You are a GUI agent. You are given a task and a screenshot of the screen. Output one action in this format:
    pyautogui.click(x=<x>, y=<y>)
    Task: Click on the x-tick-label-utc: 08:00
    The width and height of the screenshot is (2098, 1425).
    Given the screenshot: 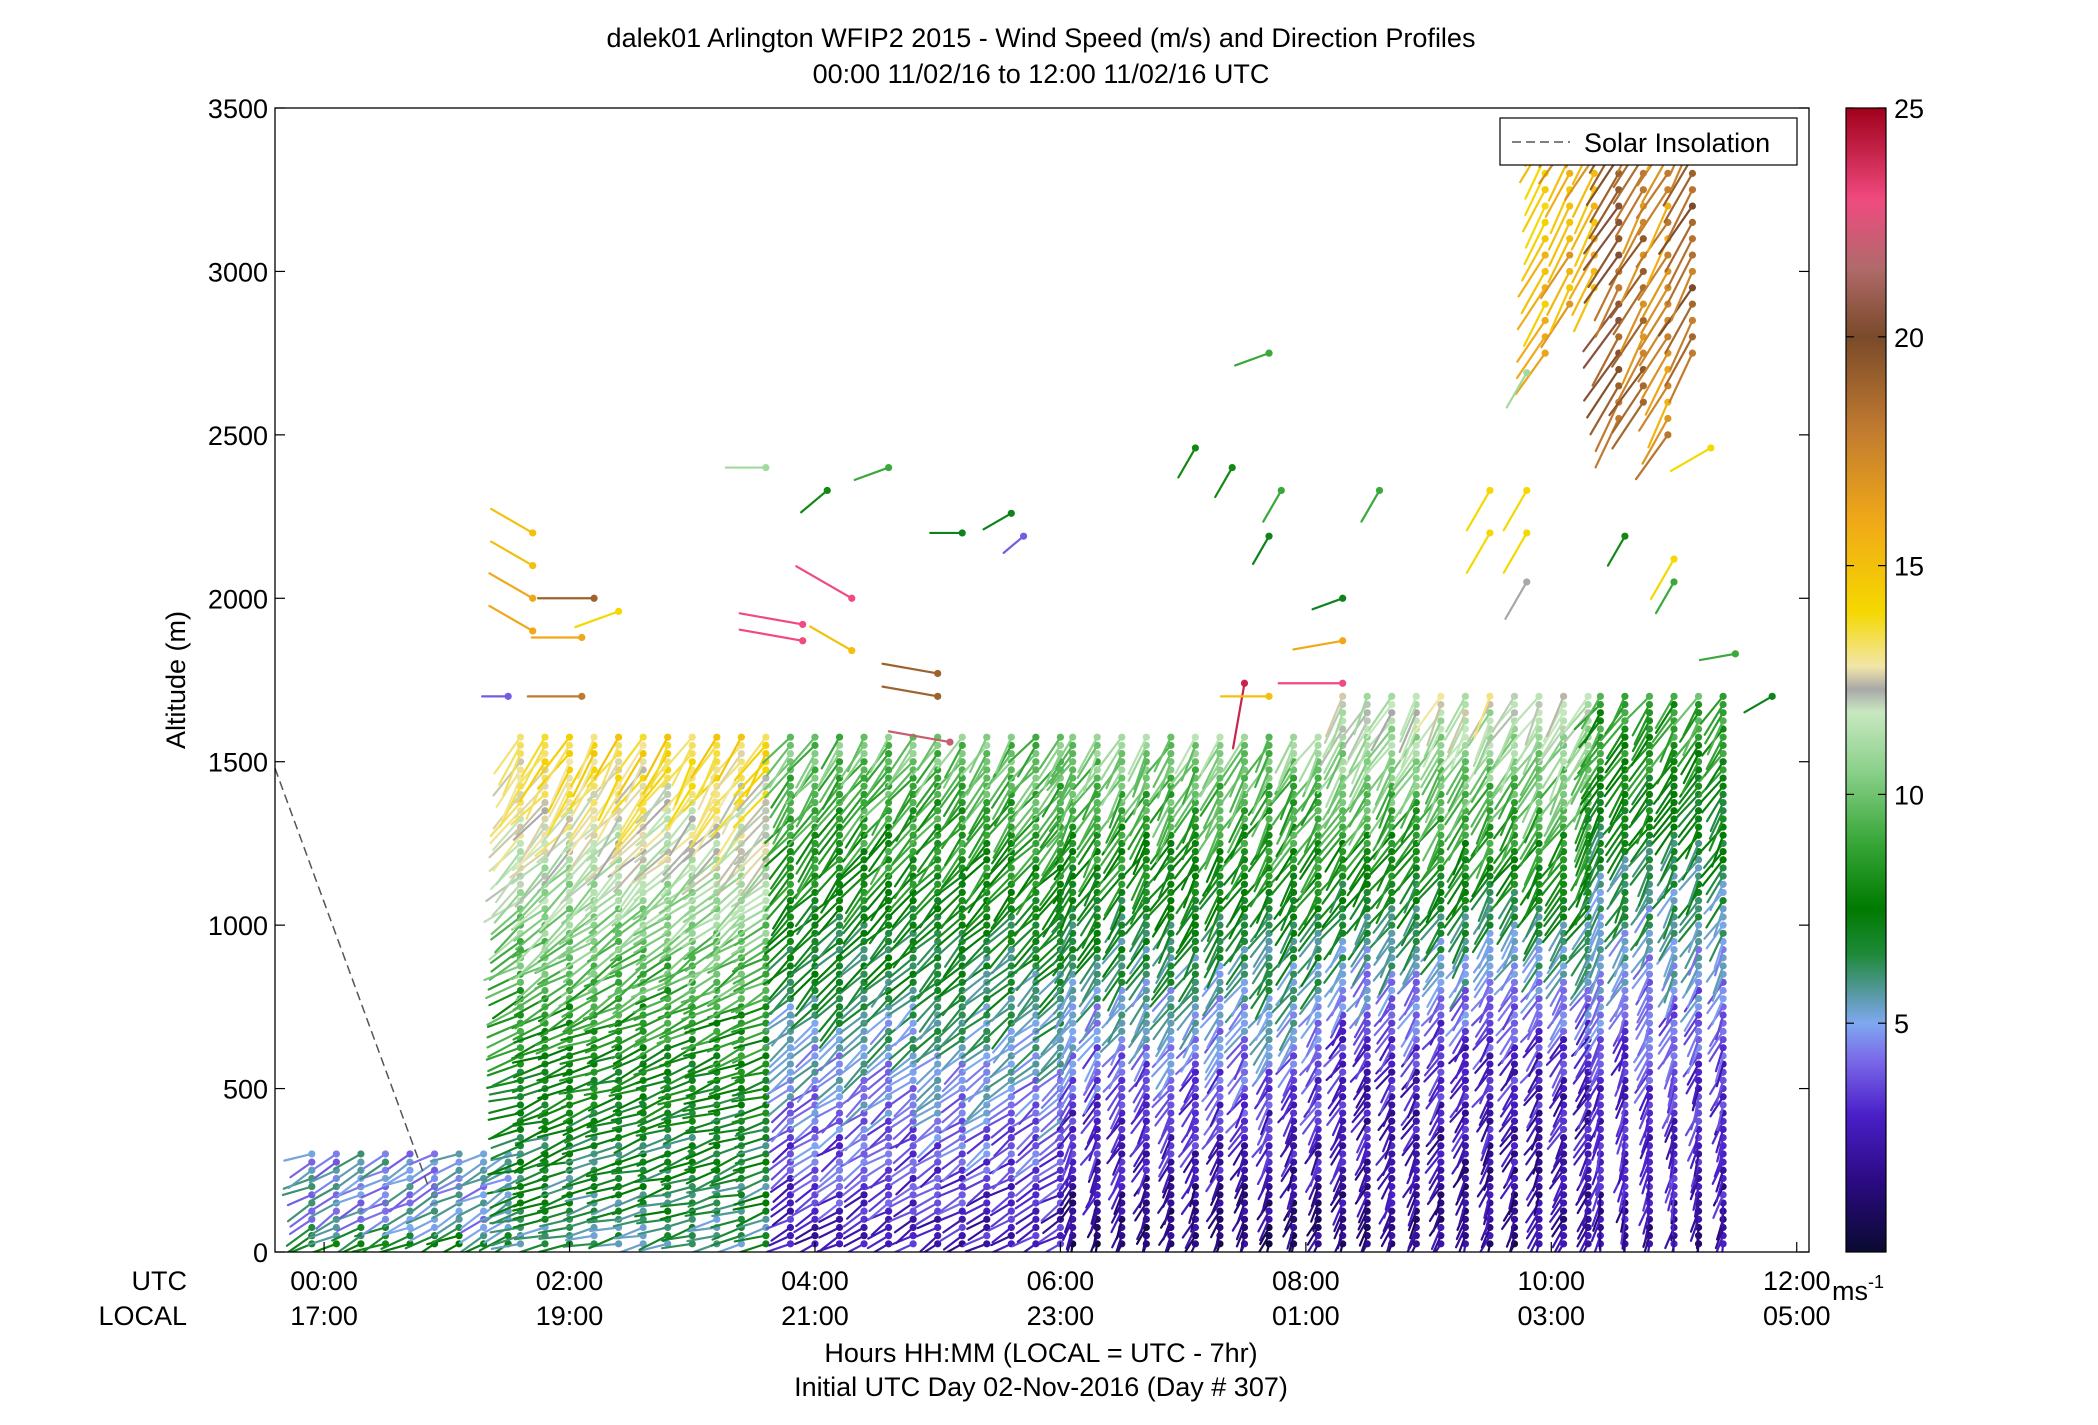 What is the action you would take?
    pyautogui.click(x=1306, y=1281)
    